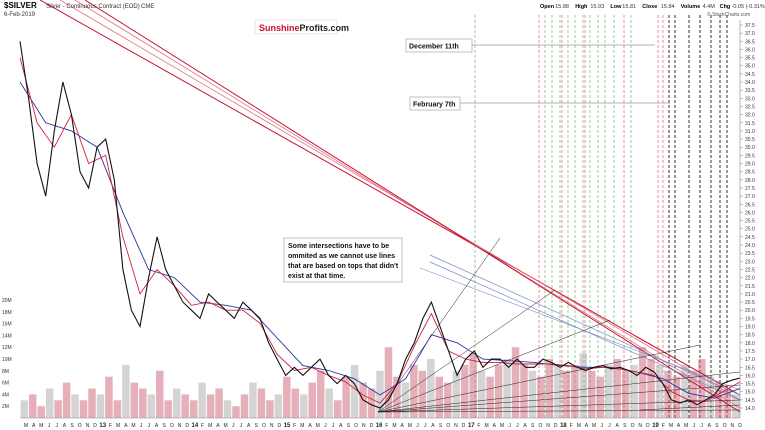 The image size is (765, 430). What do you see at coordinates (563, 426) in the screenshot?
I see `x-year-label: 18` at bounding box center [563, 426].